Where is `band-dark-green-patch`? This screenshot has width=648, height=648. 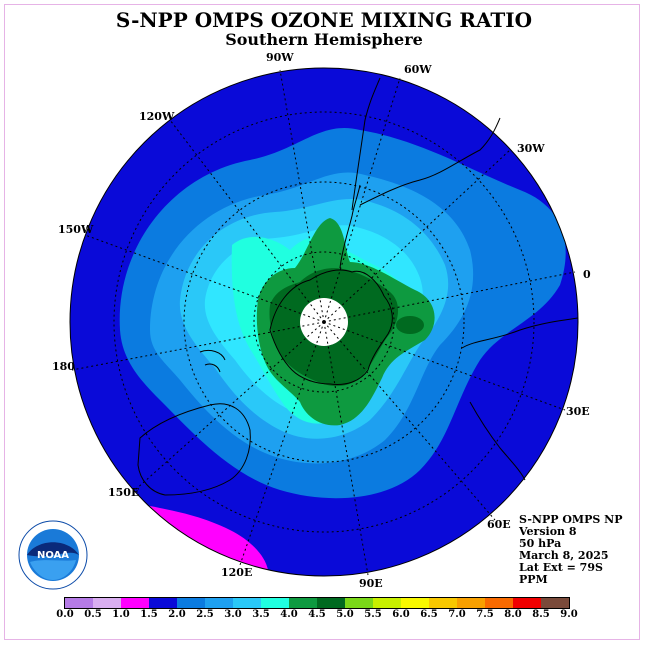 band-dark-green-patch is located at coordinates (410, 325).